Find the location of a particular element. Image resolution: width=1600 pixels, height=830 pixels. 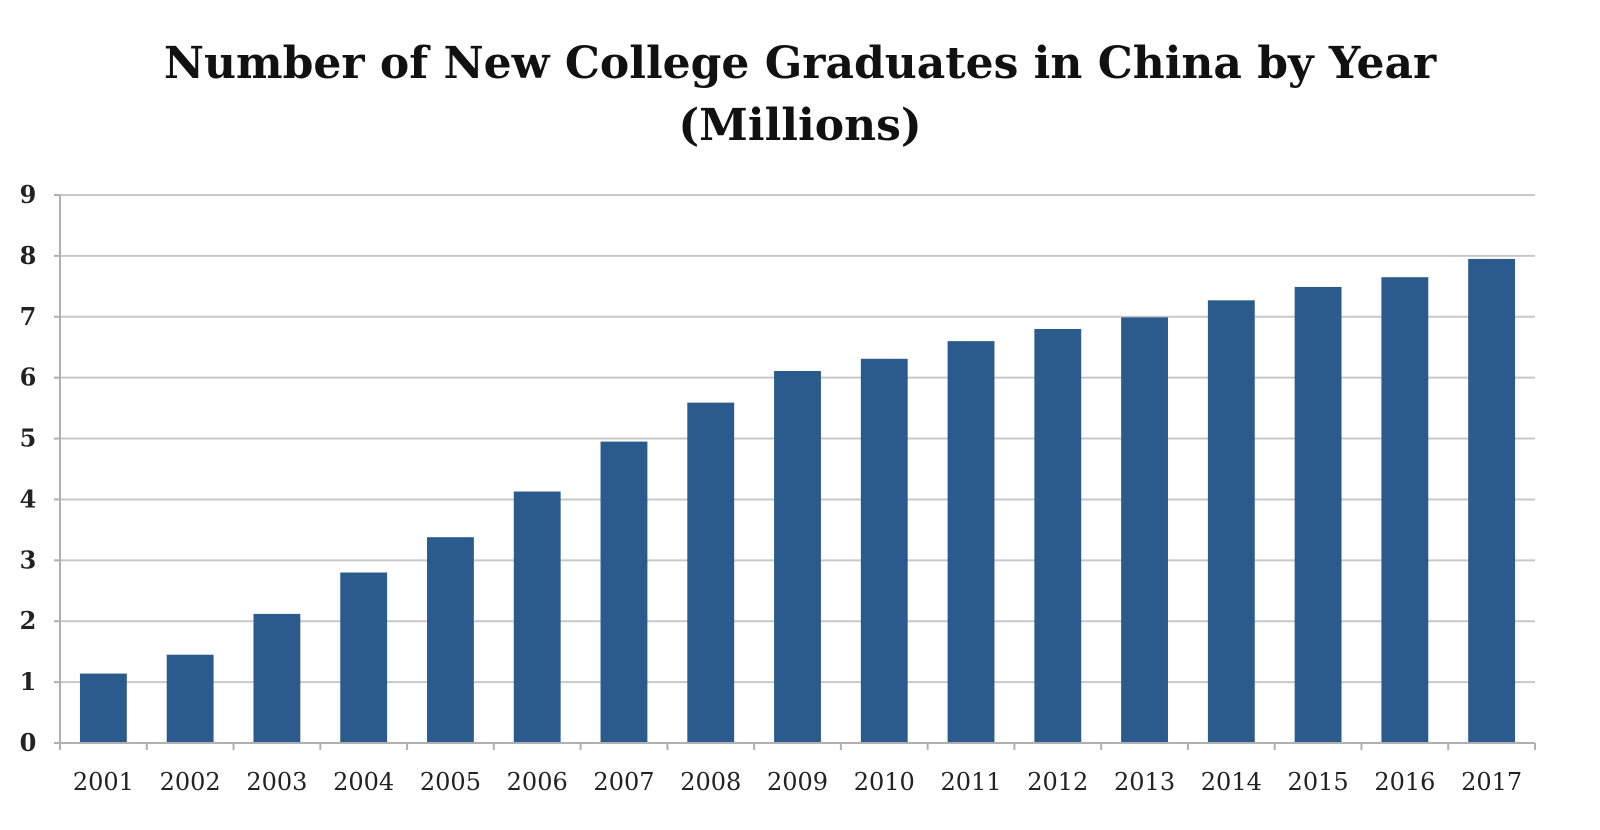

bar-2007 is located at coordinates (624, 592).